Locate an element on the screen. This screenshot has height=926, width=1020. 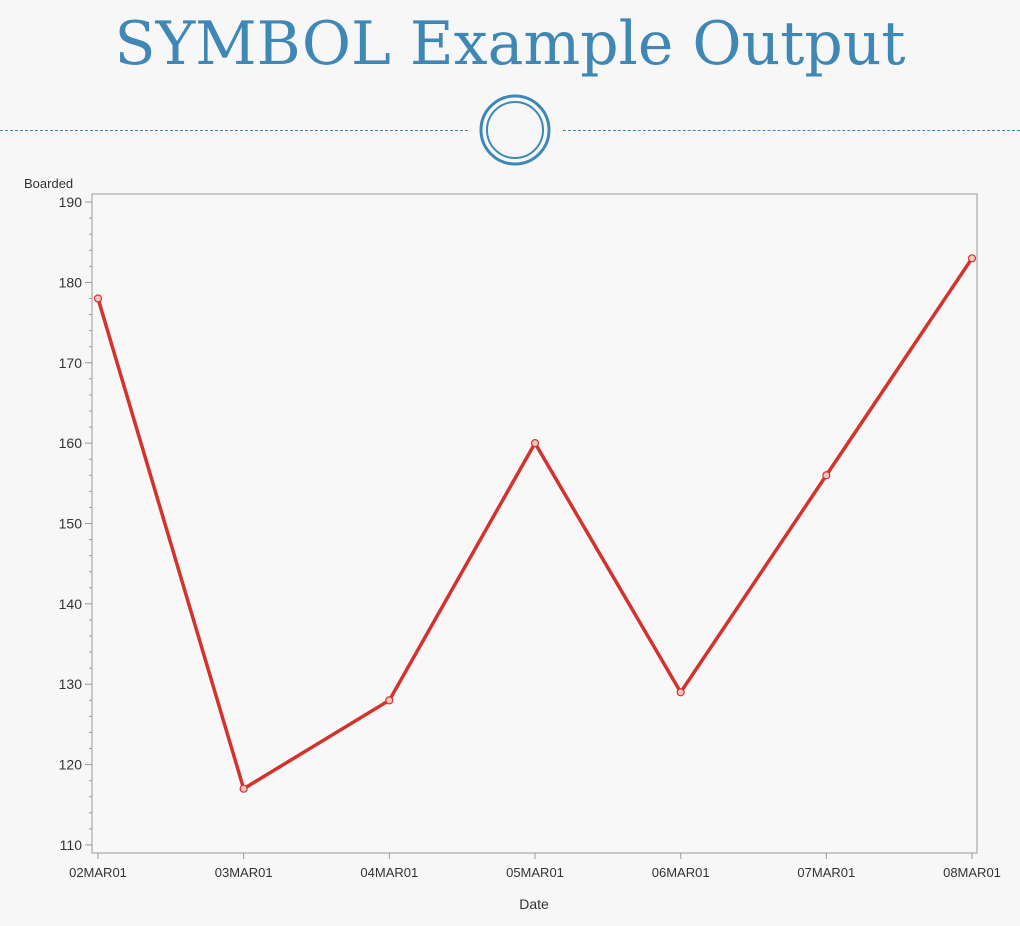
y-axis-label: Boarded is located at coordinates (48, 183).